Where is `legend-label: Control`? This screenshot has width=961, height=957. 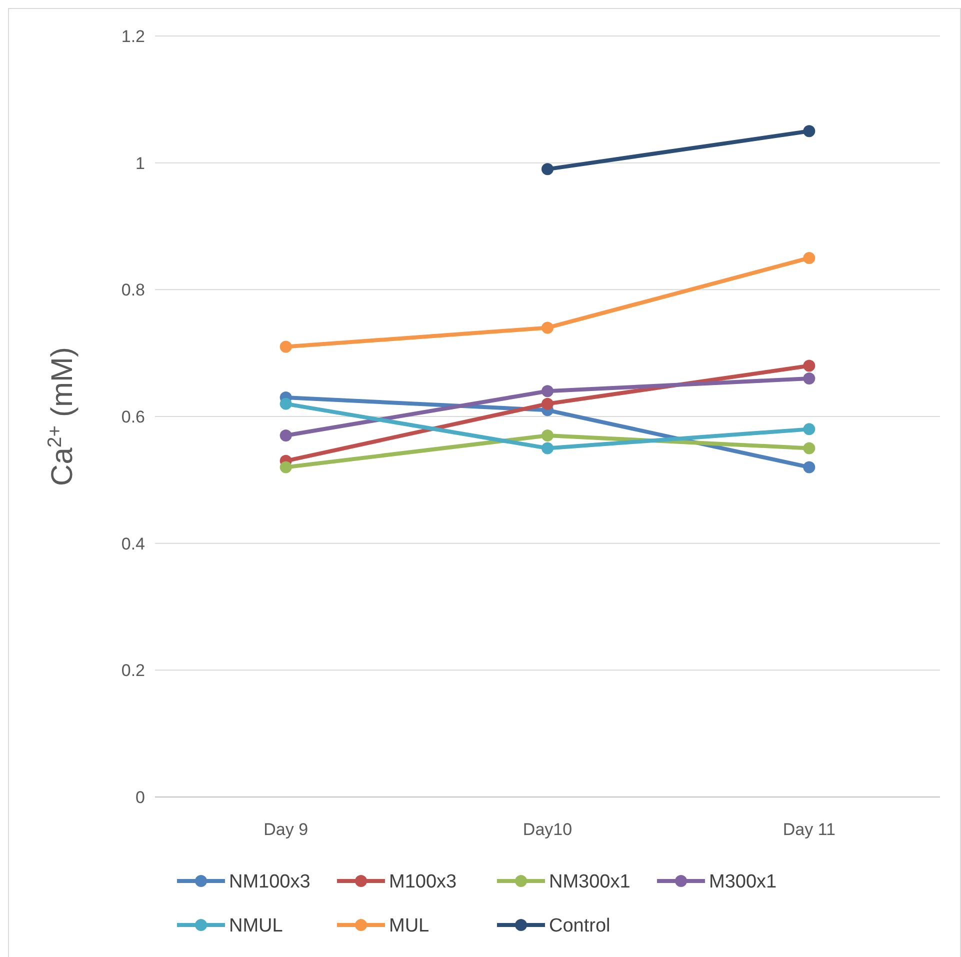
legend-label: Control is located at coordinates (579, 926).